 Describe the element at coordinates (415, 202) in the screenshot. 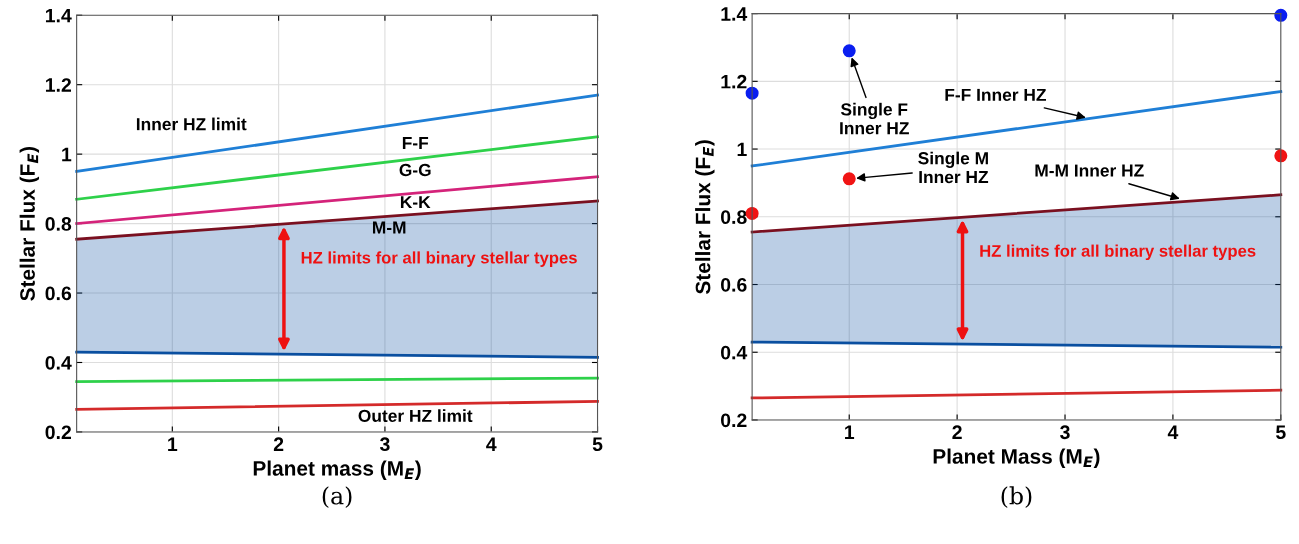

I see `annotation: K-K` at that location.